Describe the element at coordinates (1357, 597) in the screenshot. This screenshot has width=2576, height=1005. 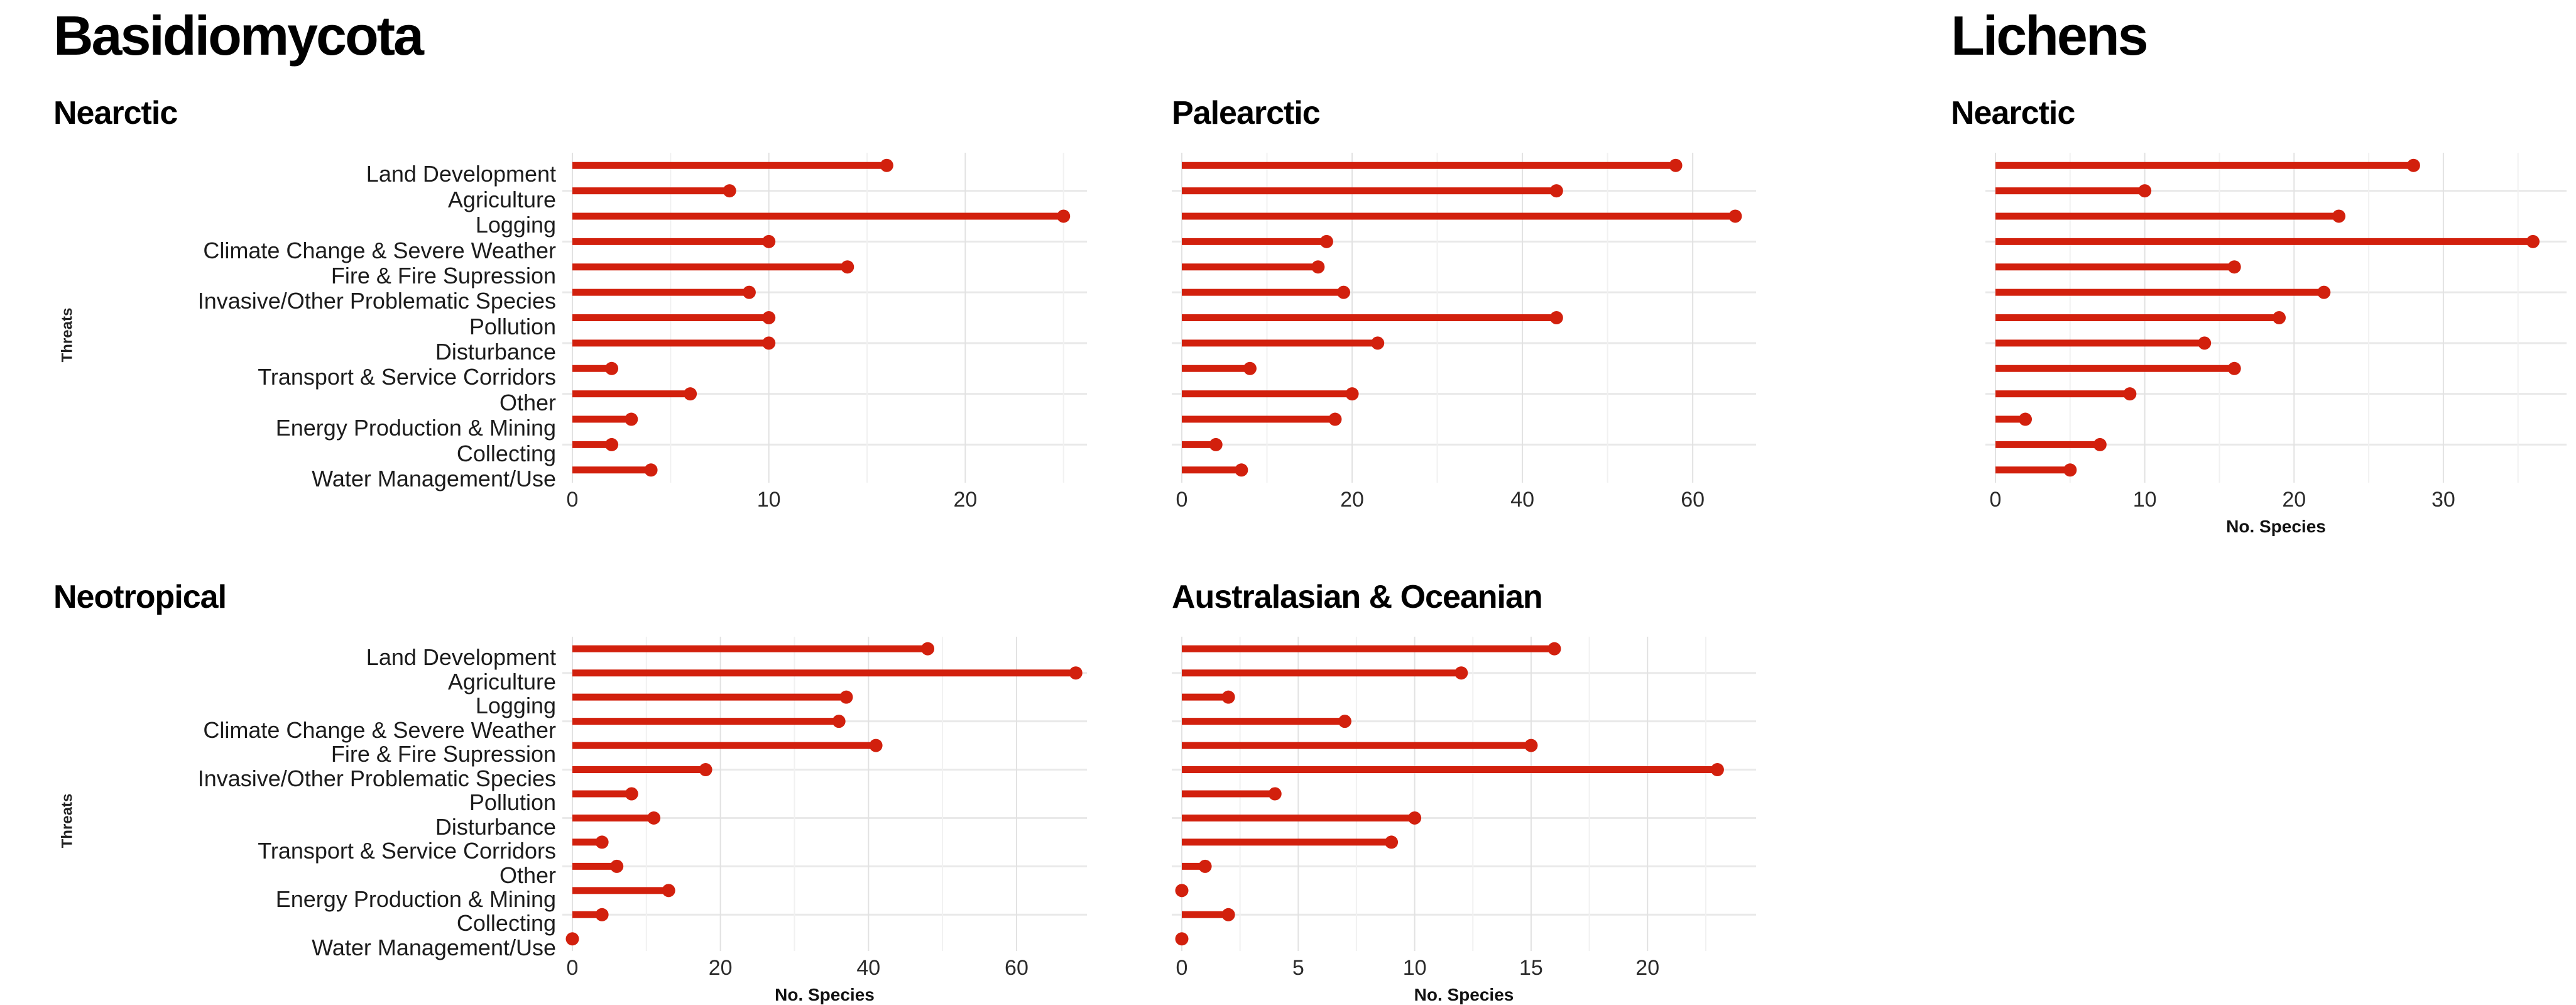
I see `chart-subtitle: Australasian & Oceanian` at that location.